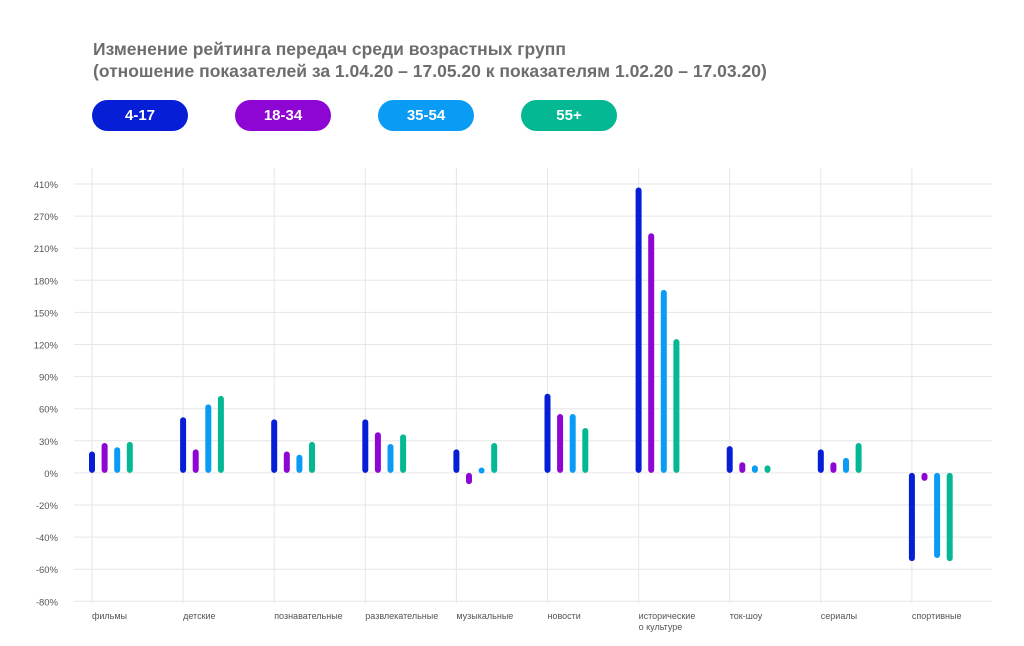 This screenshot has width=1024, height=646. Describe the element at coordinates (283, 115) in the screenshot. I see `legend-item-18-34: 18-34` at that location.